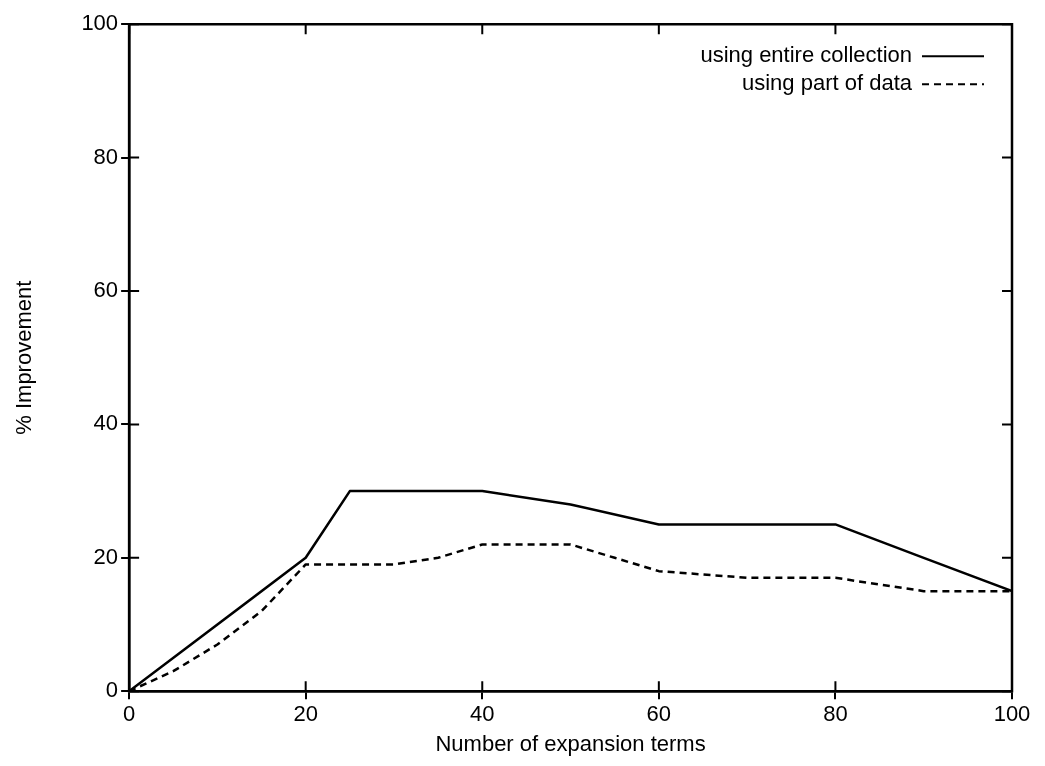  I want to click on y-tick-label: 80, so click(106, 156).